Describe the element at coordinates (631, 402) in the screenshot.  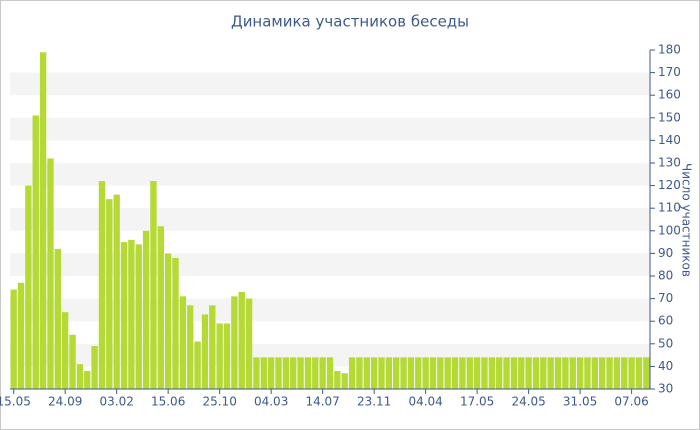
I see `x-tick-label: 07.06` at that location.